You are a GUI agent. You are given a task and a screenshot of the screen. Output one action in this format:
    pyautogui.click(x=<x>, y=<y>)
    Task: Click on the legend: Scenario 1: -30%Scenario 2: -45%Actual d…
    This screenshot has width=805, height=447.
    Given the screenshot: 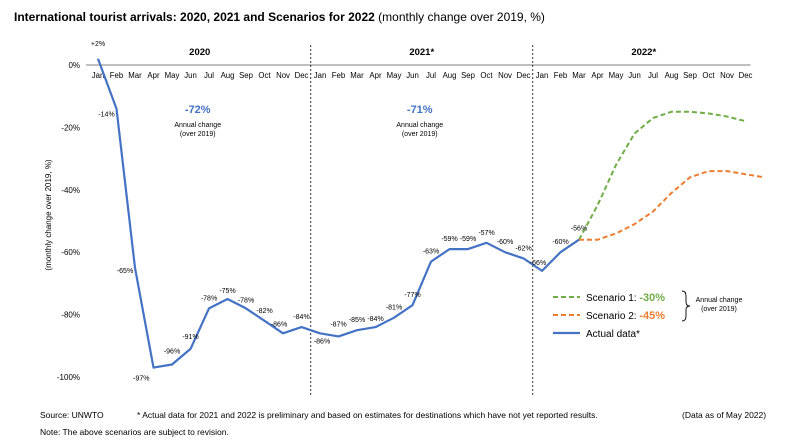 What is the action you would take?
    pyautogui.click(x=648, y=315)
    